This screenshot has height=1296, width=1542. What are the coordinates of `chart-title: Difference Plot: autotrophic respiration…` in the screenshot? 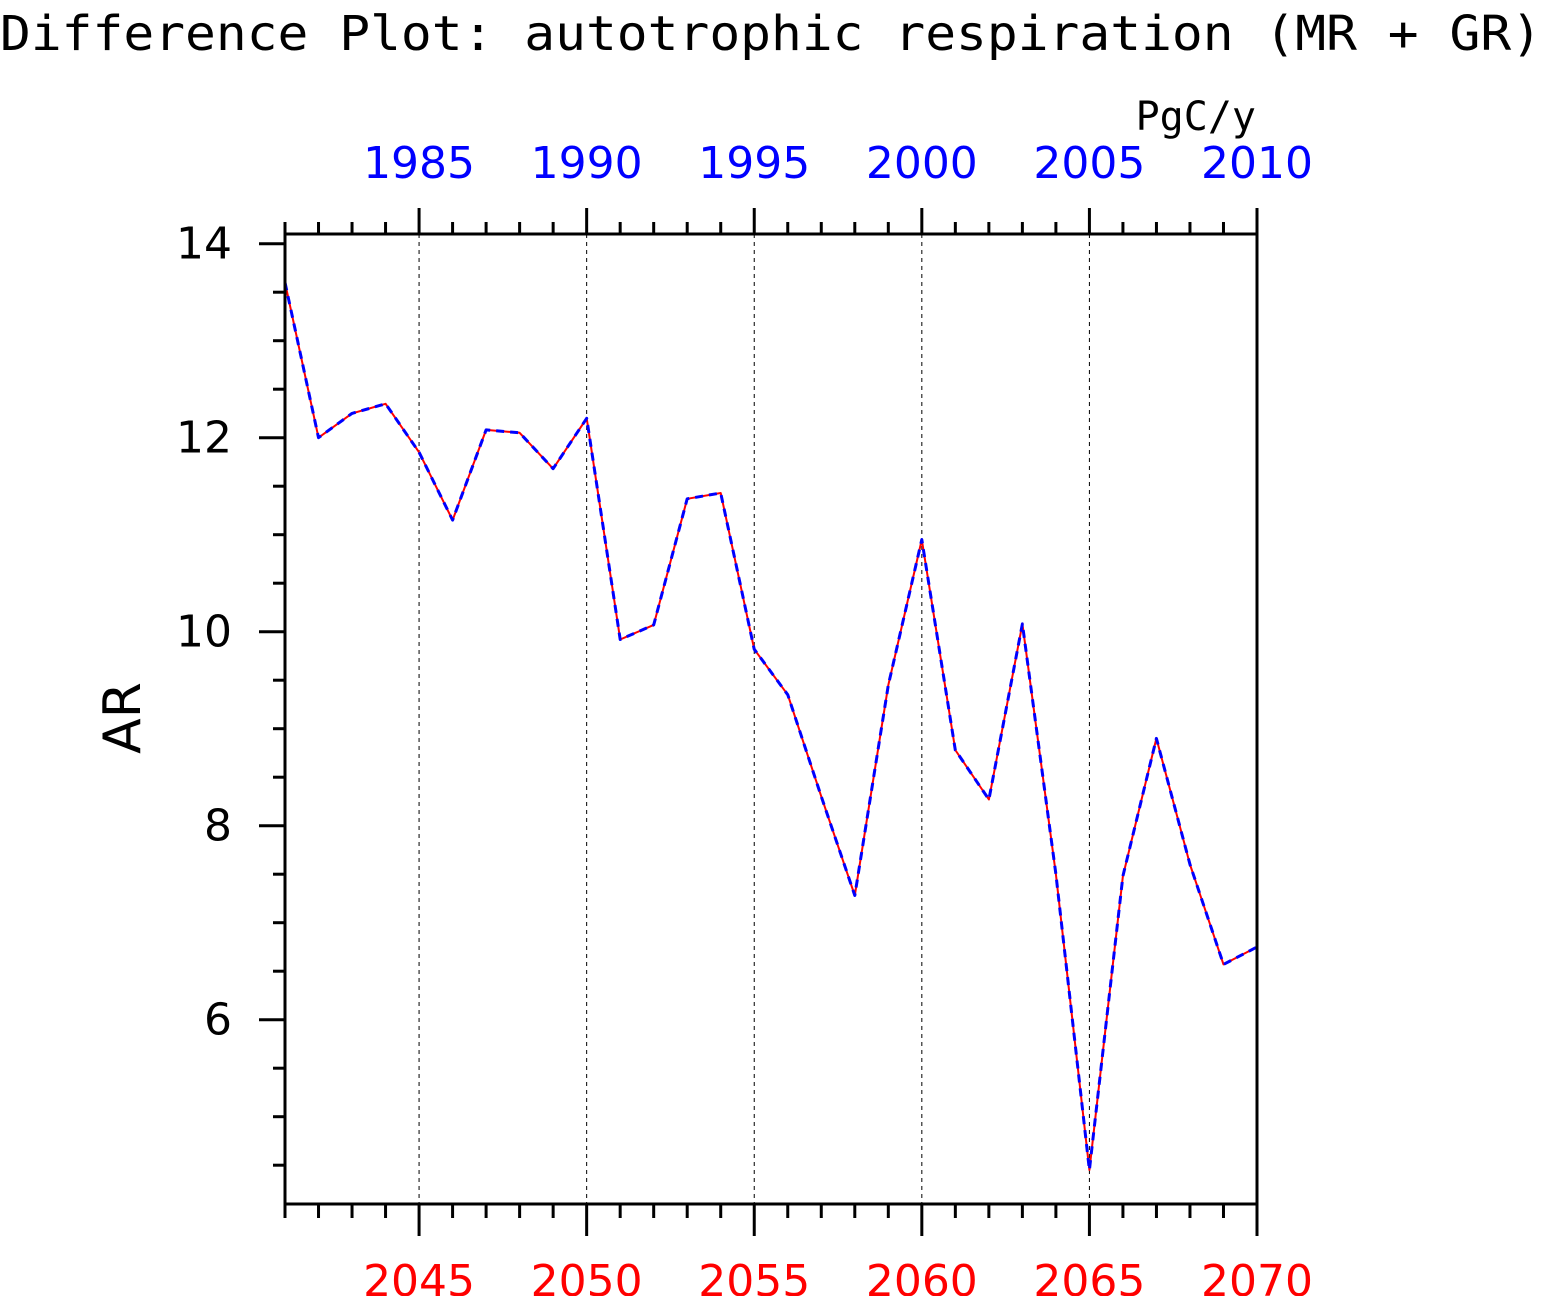 It's located at (771, 34).